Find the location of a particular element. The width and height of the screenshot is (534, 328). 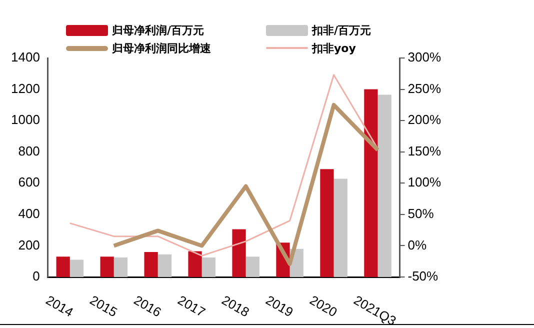

legend-label: 扣非/百万元 is located at coordinates (342, 30).